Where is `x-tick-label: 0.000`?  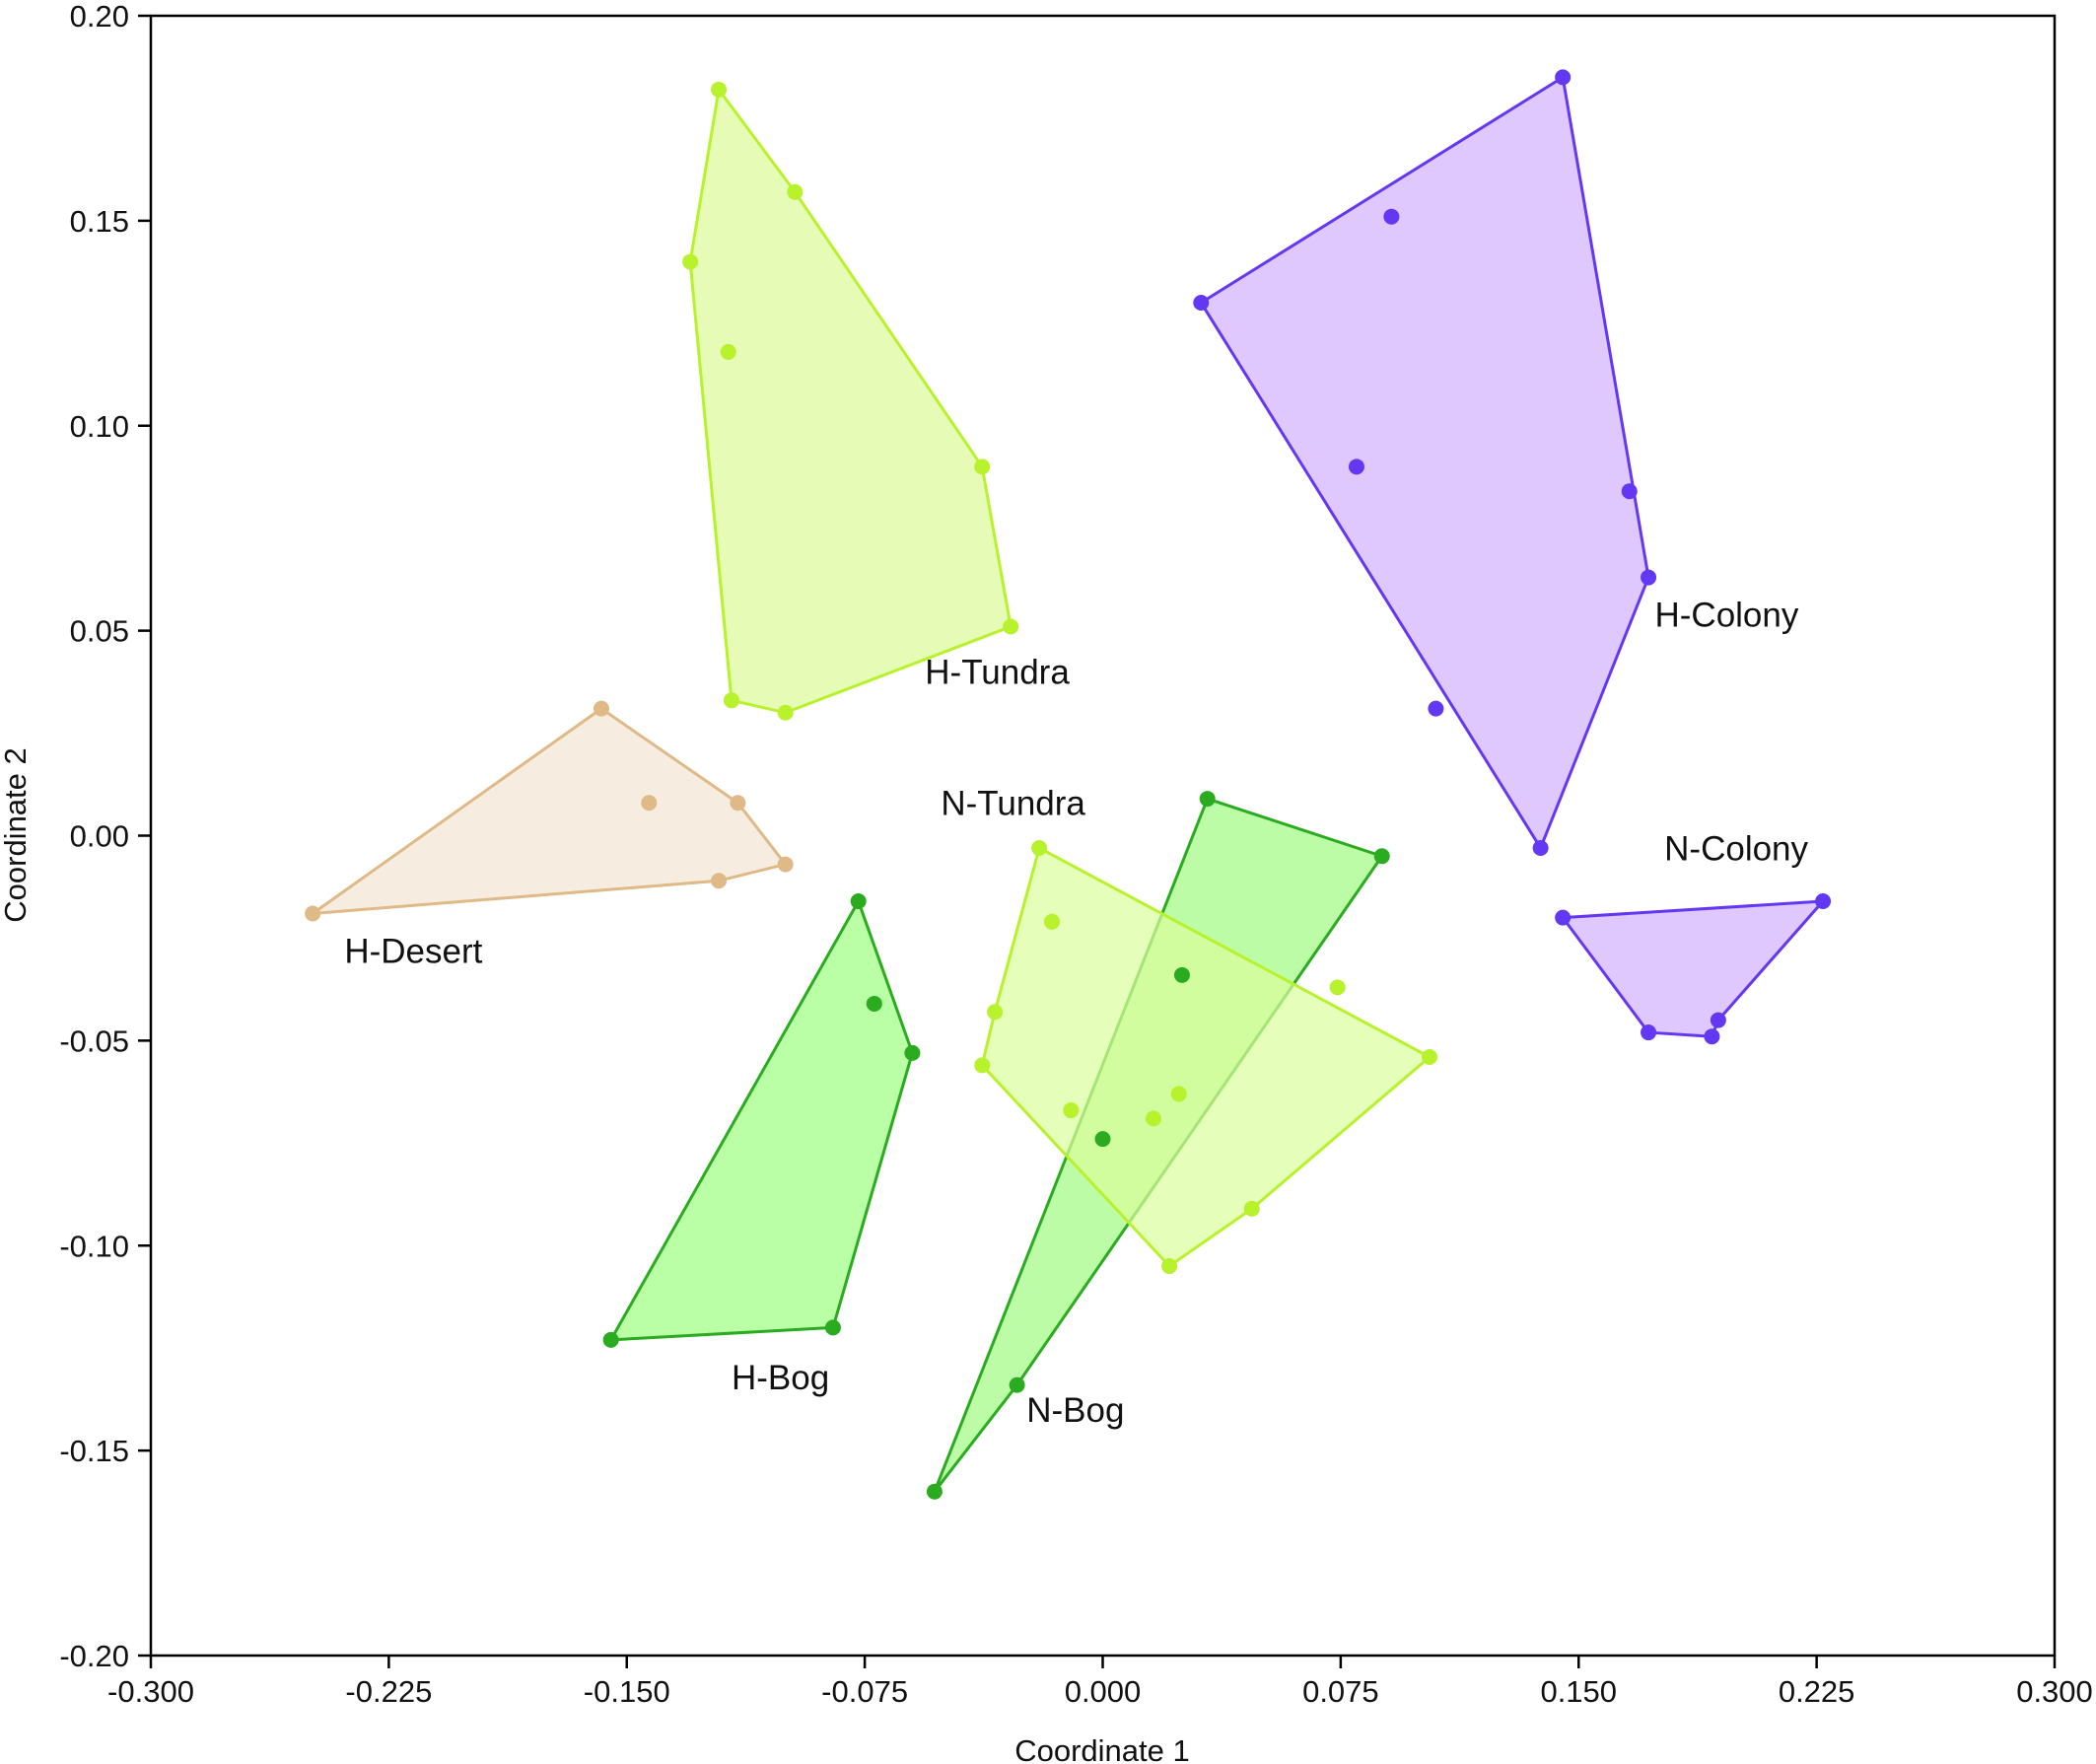 x-tick-label: 0.000 is located at coordinates (1103, 1692).